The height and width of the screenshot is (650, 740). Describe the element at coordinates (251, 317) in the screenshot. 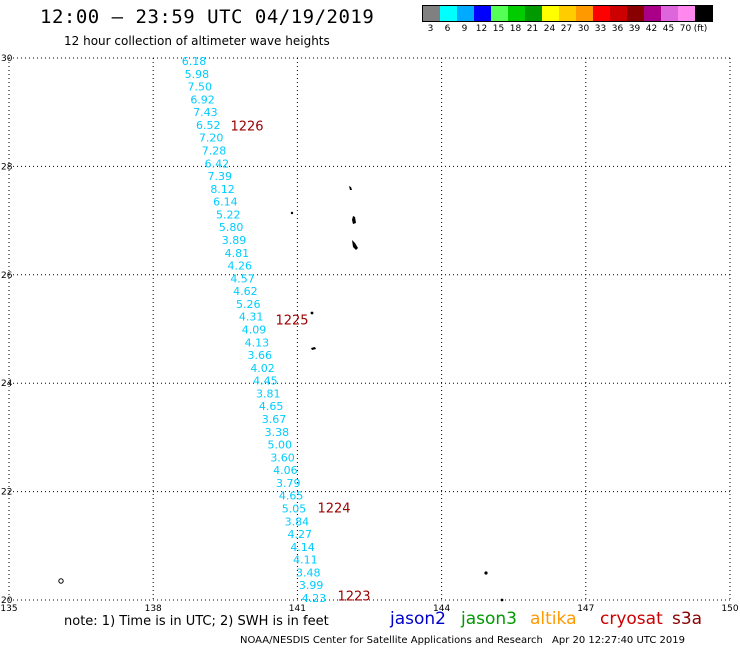

I see `swh-value: 4.31` at that location.